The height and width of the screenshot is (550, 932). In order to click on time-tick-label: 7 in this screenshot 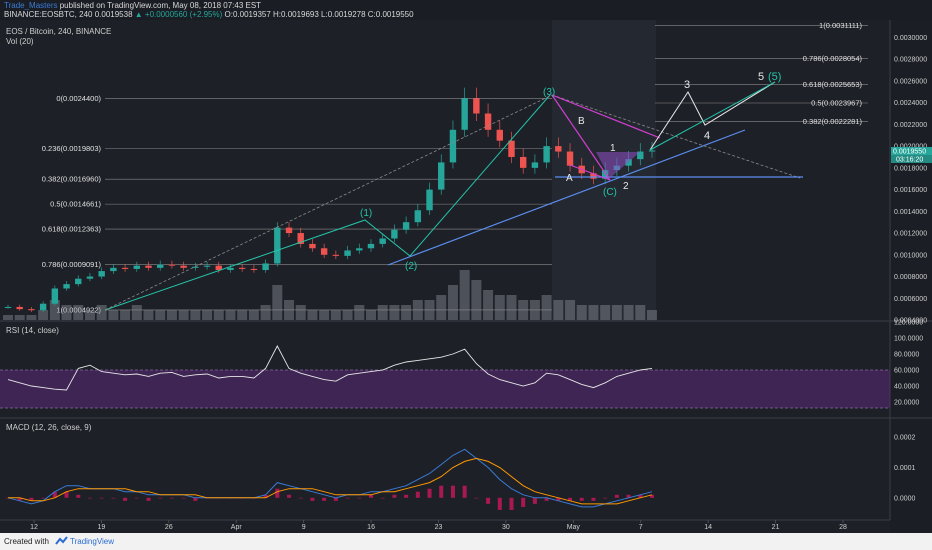, I will do `click(641, 527)`.